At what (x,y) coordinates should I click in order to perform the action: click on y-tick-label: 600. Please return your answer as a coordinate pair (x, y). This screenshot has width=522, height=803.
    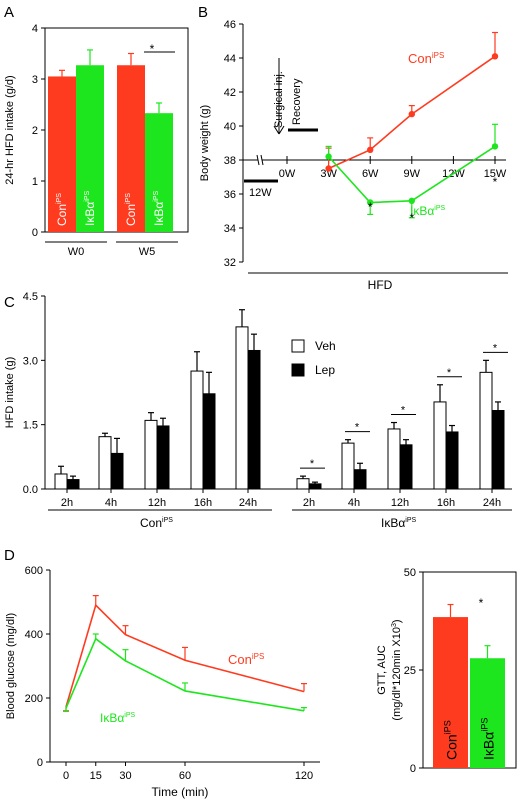
    Looking at the image, I should click on (34, 571).